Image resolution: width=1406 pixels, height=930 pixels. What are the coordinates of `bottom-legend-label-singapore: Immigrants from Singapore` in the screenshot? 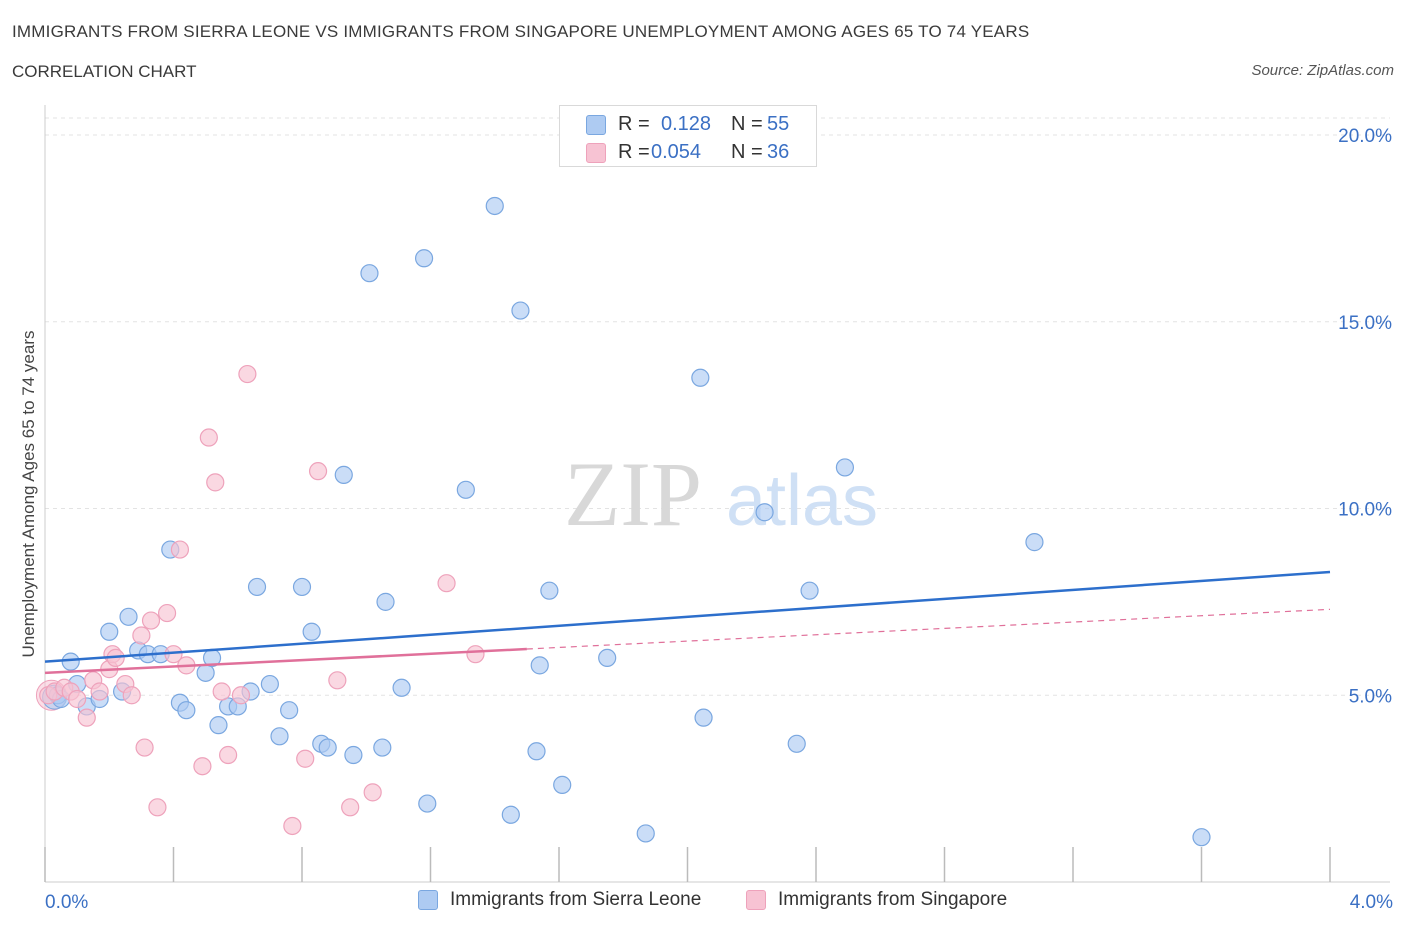 It's located at (893, 899).